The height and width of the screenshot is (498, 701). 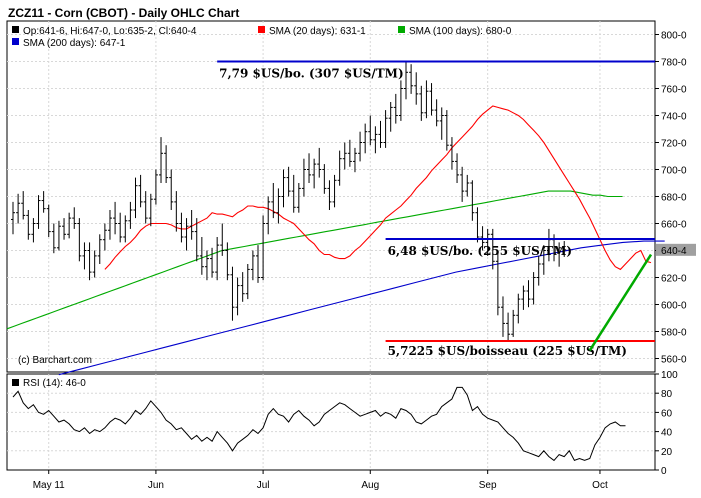 I want to click on x-tick-label: May 11, so click(x=49, y=485).